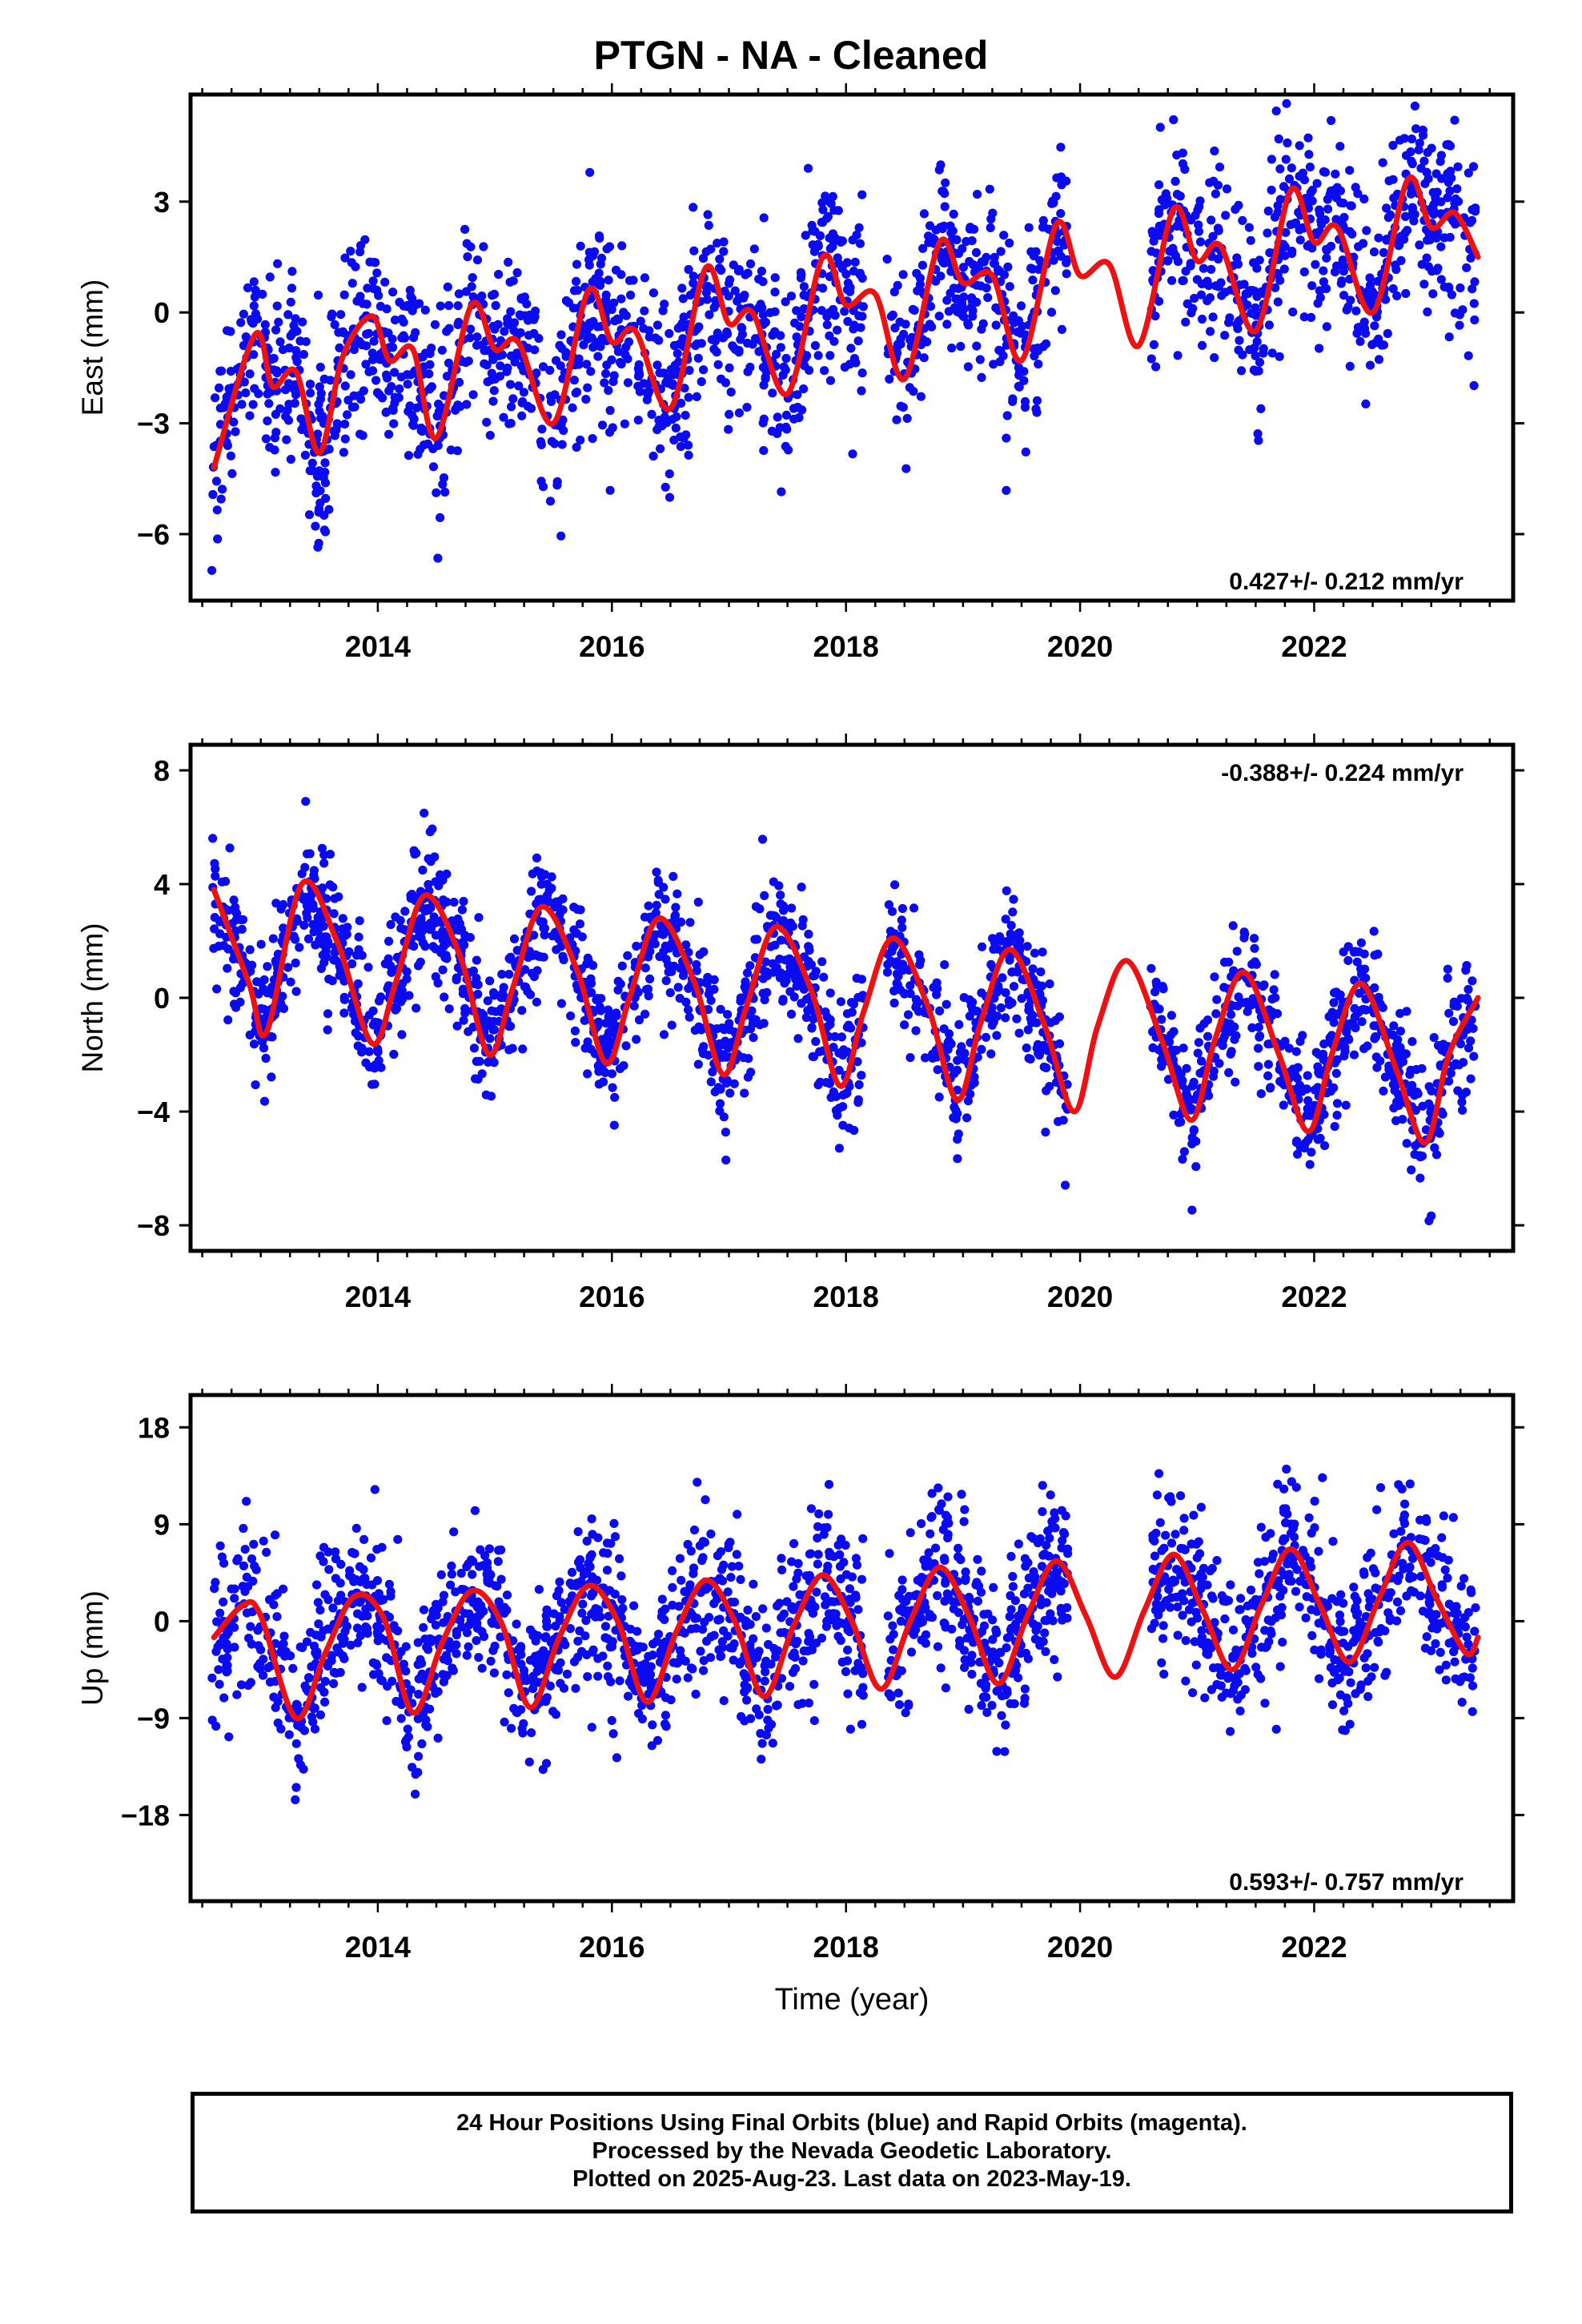 Image resolution: width=1582 pixels, height=2324 pixels. What do you see at coordinates (846, 1297) in the screenshot?
I see `x-tick-label: 2018` at bounding box center [846, 1297].